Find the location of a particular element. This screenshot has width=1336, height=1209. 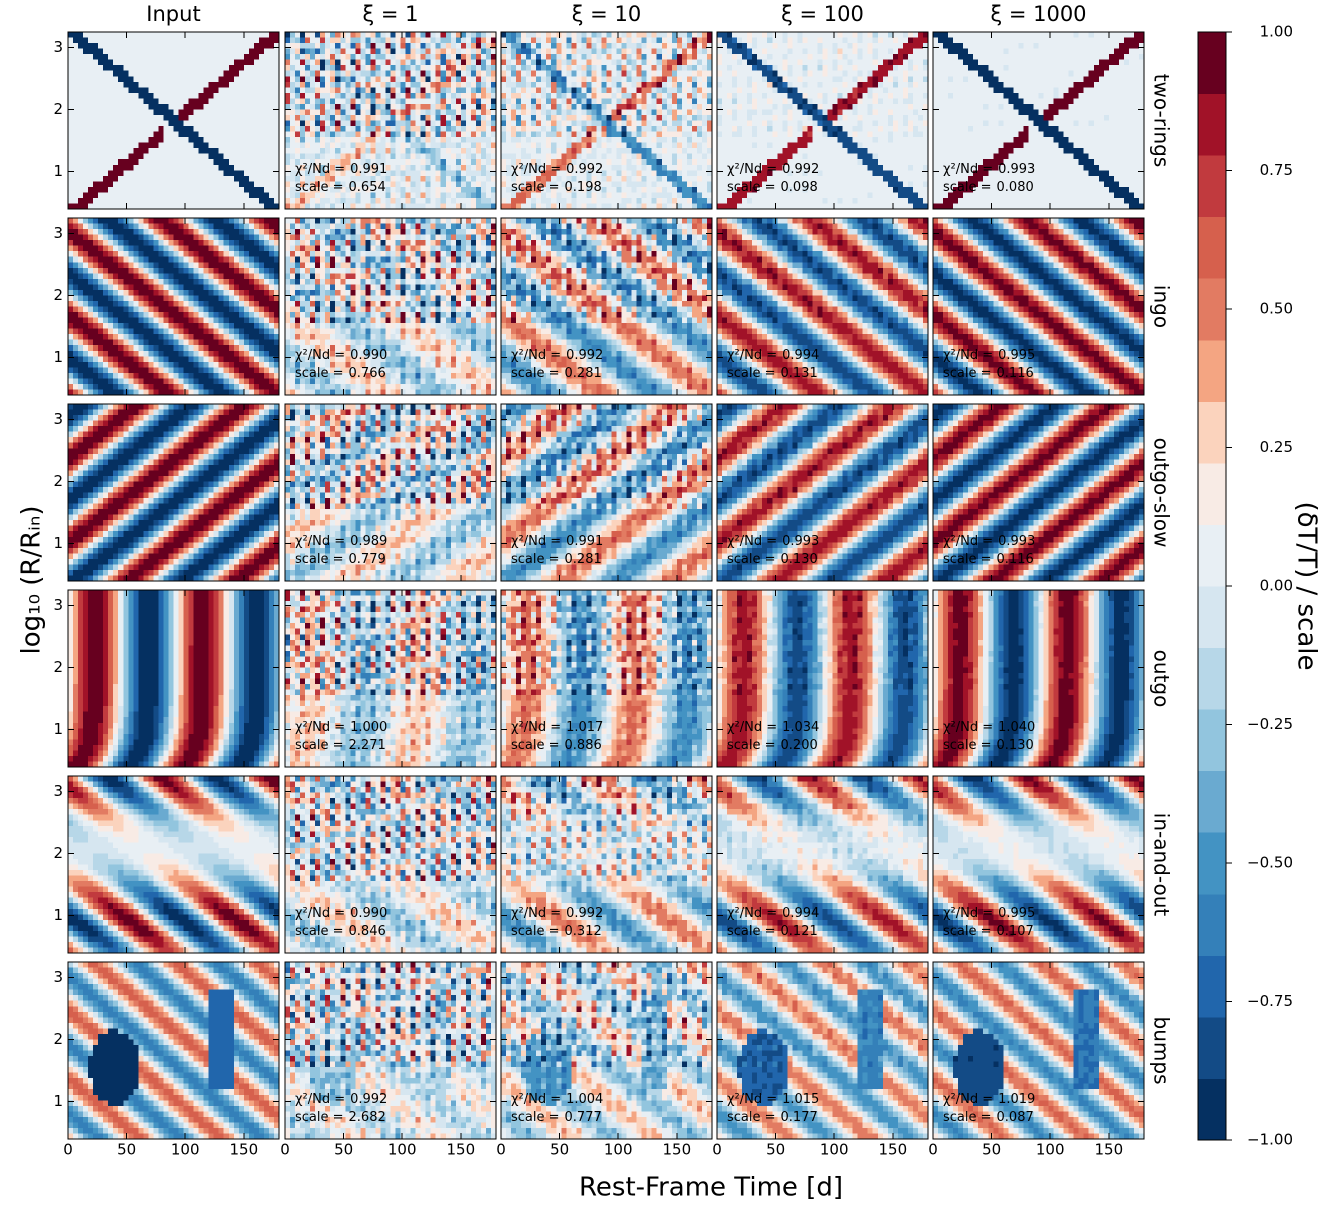

y-tick-label: 1 is located at coordinates (58, 171).